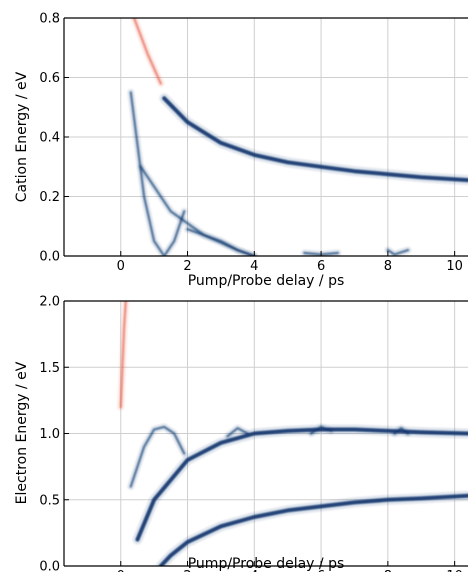  Describe the element at coordinates (49, 434) in the screenshot. I see `y-tick-label: 1.0` at that location.